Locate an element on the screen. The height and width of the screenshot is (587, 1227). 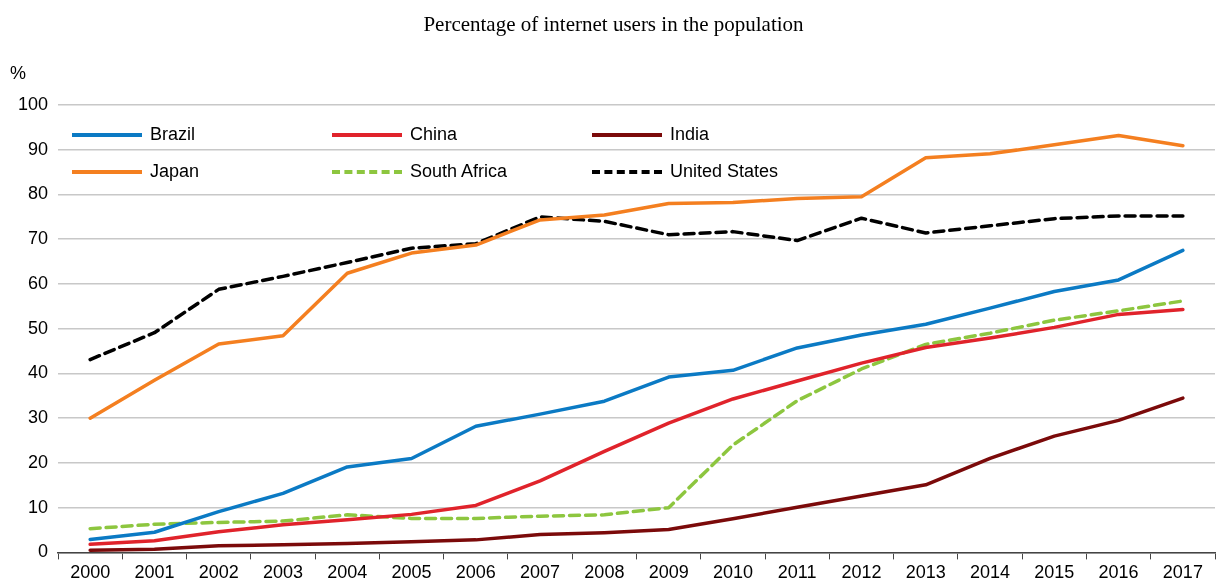
y-tick-label: 90 is located at coordinates (38, 148).